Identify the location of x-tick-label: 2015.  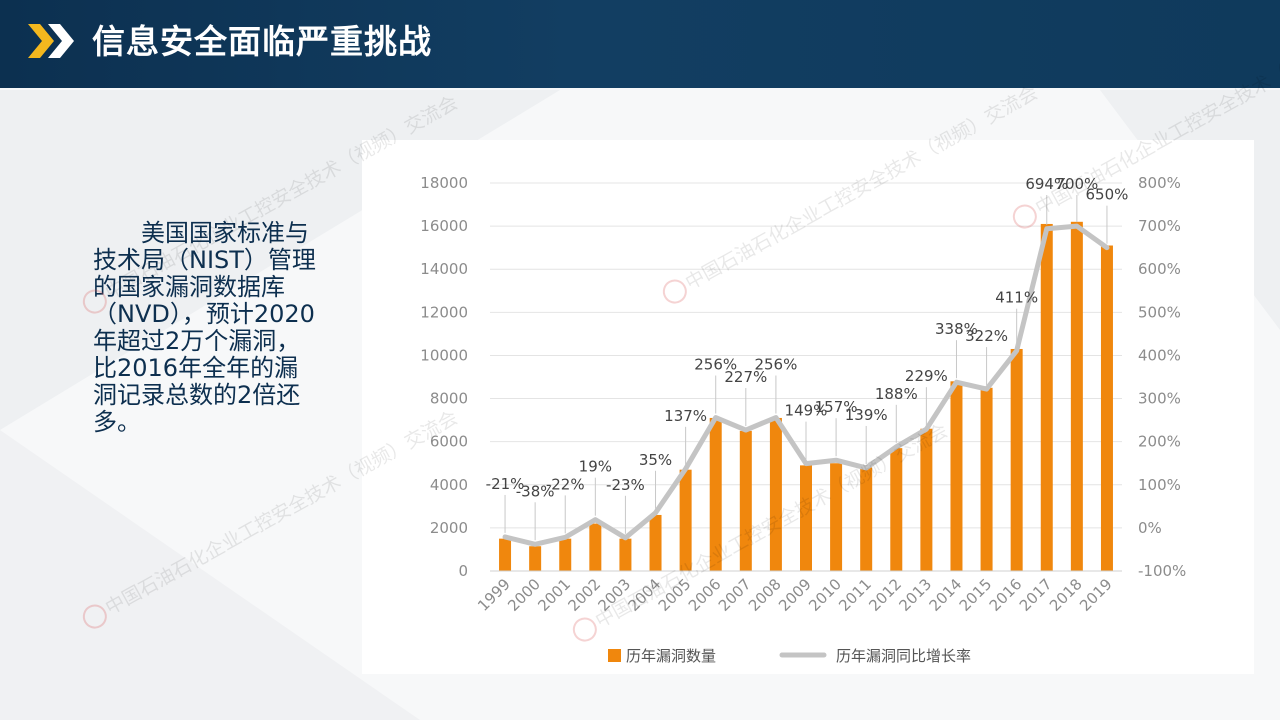
(976, 595).